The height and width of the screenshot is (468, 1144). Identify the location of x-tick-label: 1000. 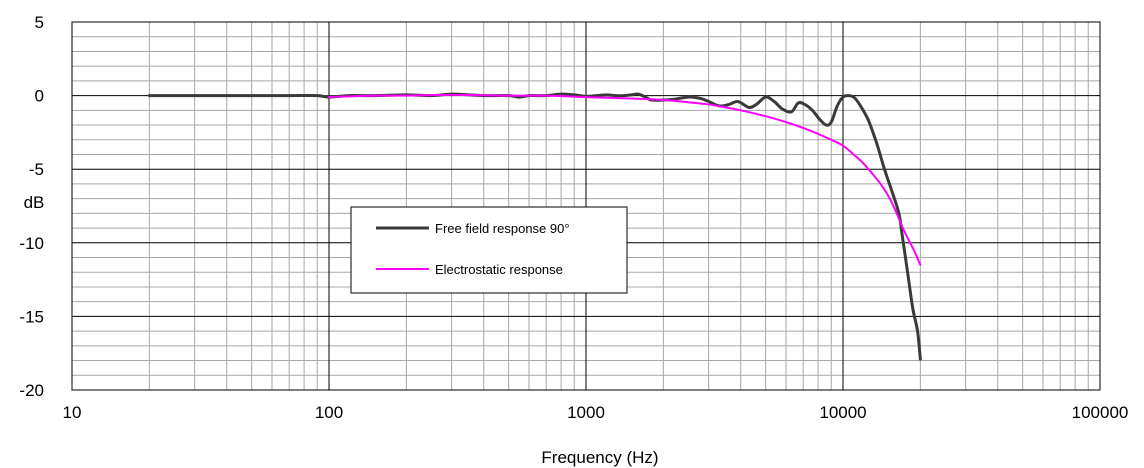
(586, 412).